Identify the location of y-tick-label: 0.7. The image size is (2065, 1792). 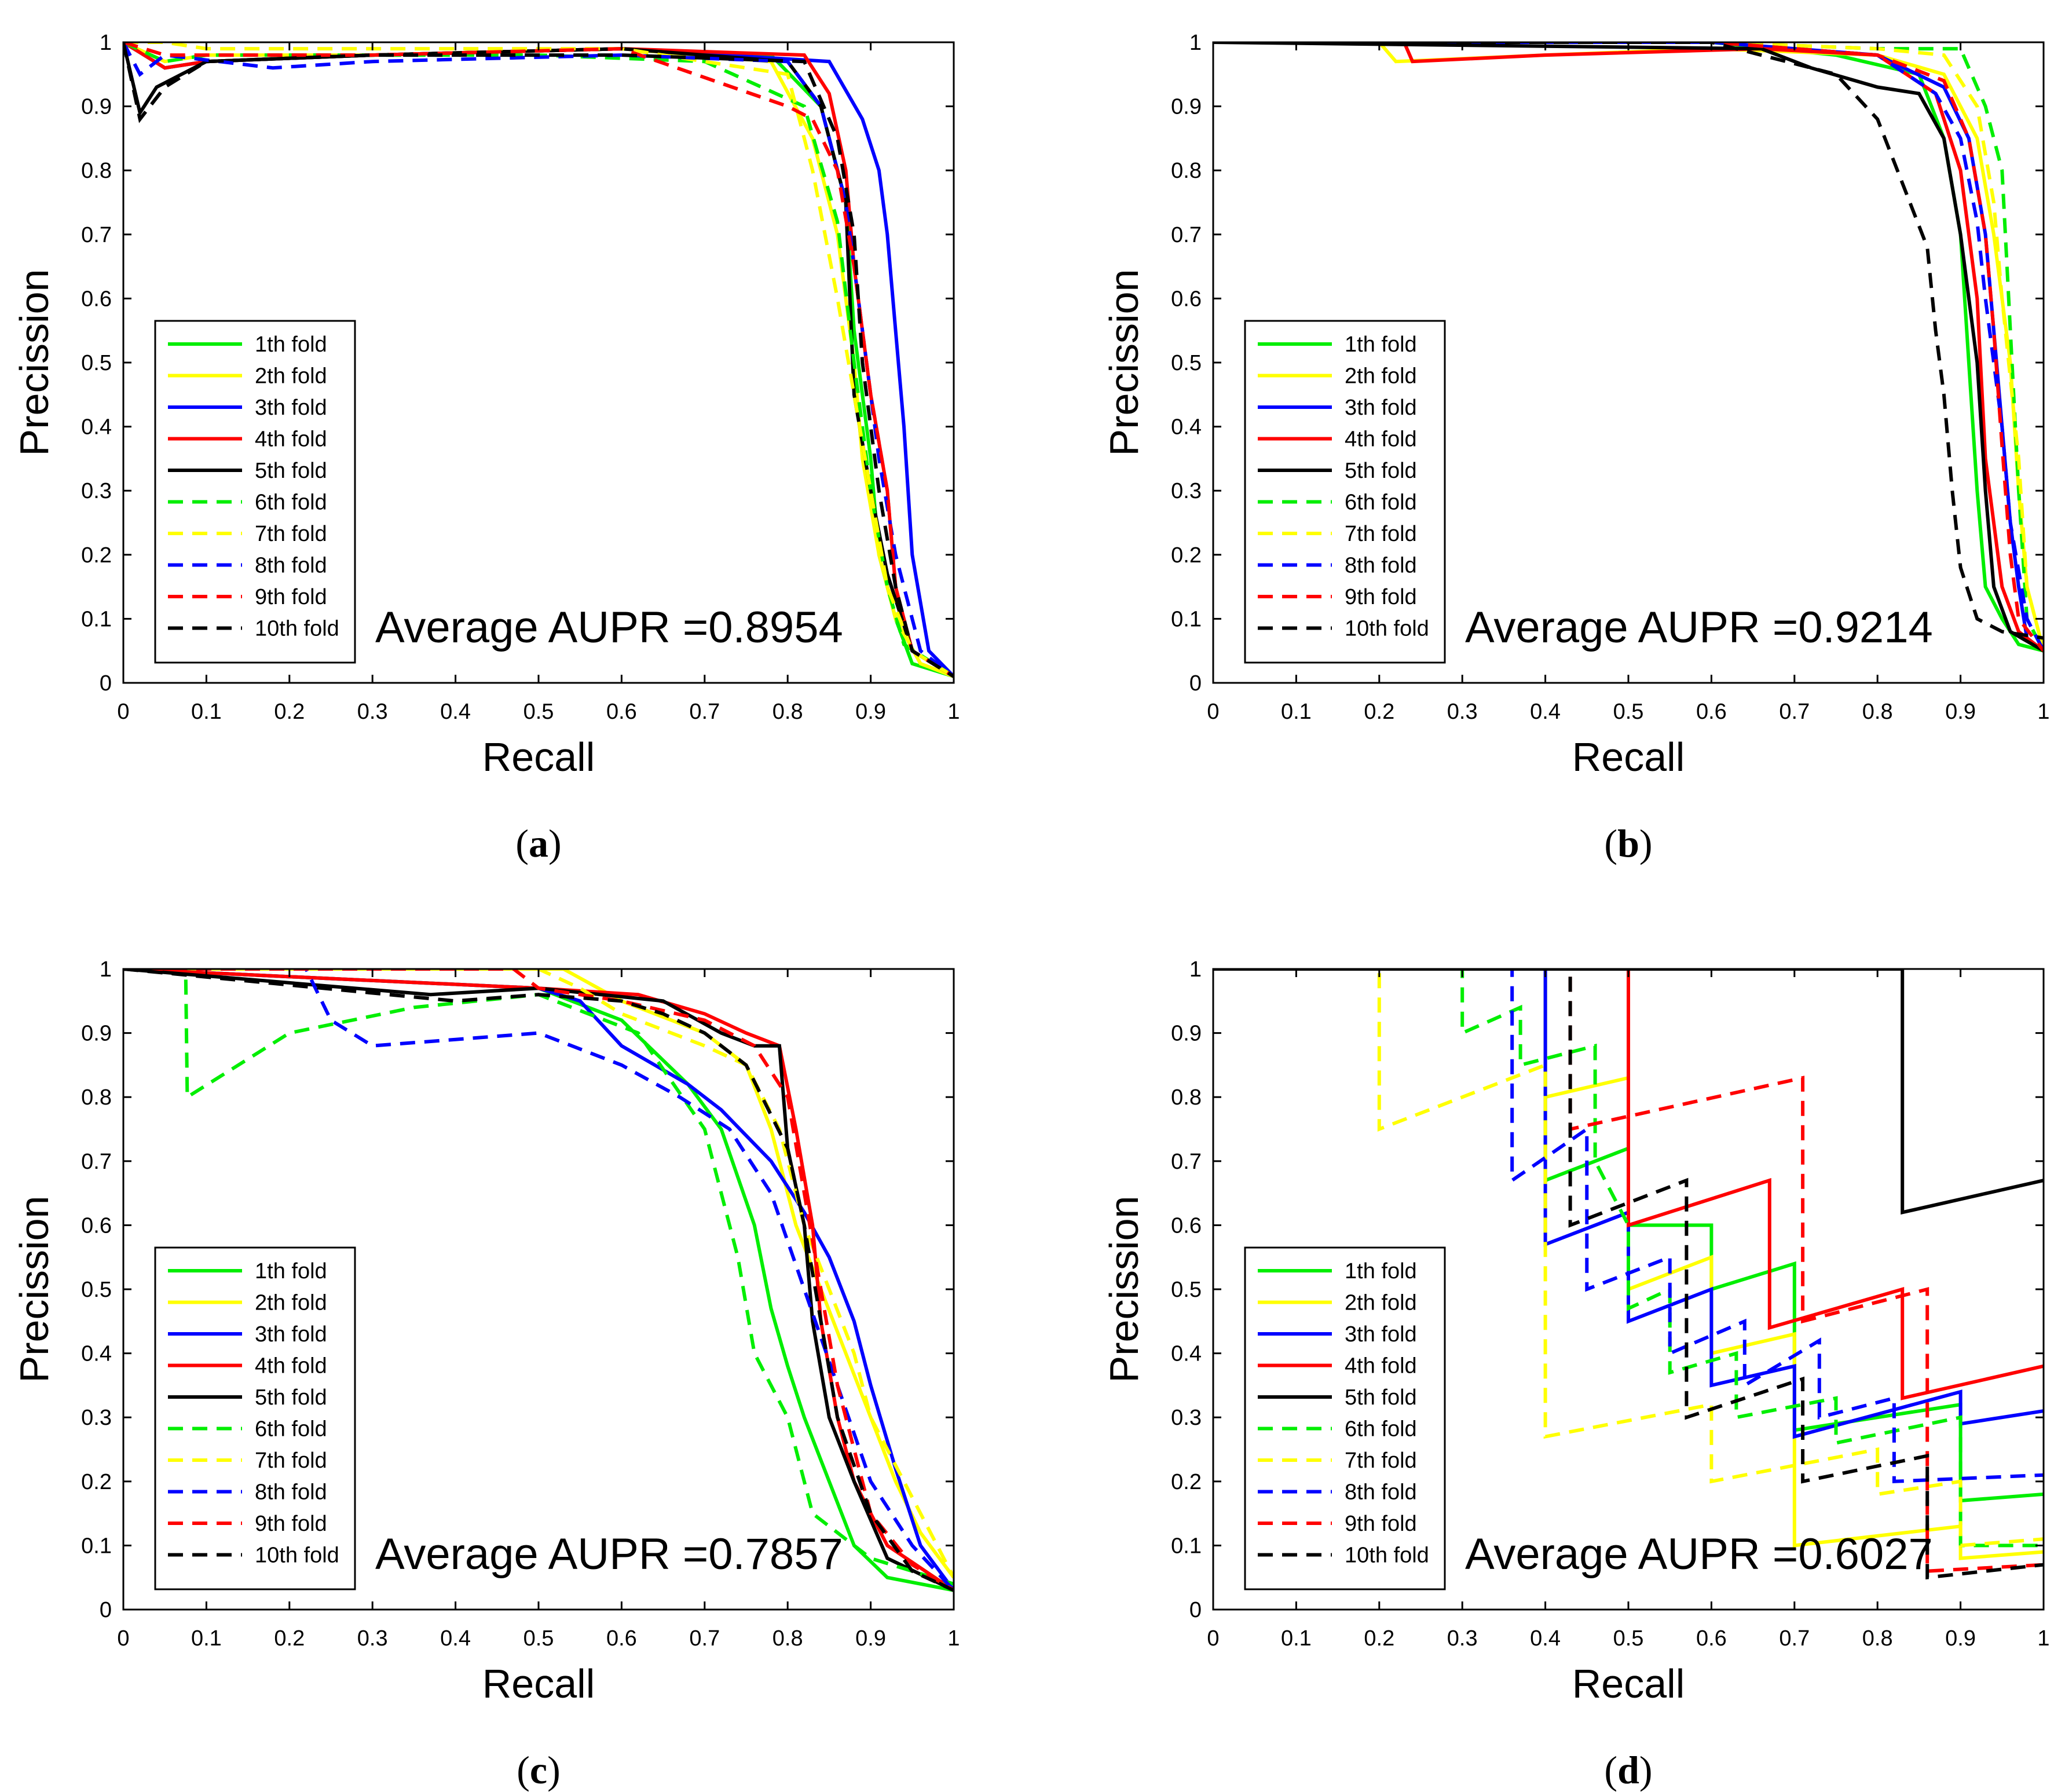
(96, 1162).